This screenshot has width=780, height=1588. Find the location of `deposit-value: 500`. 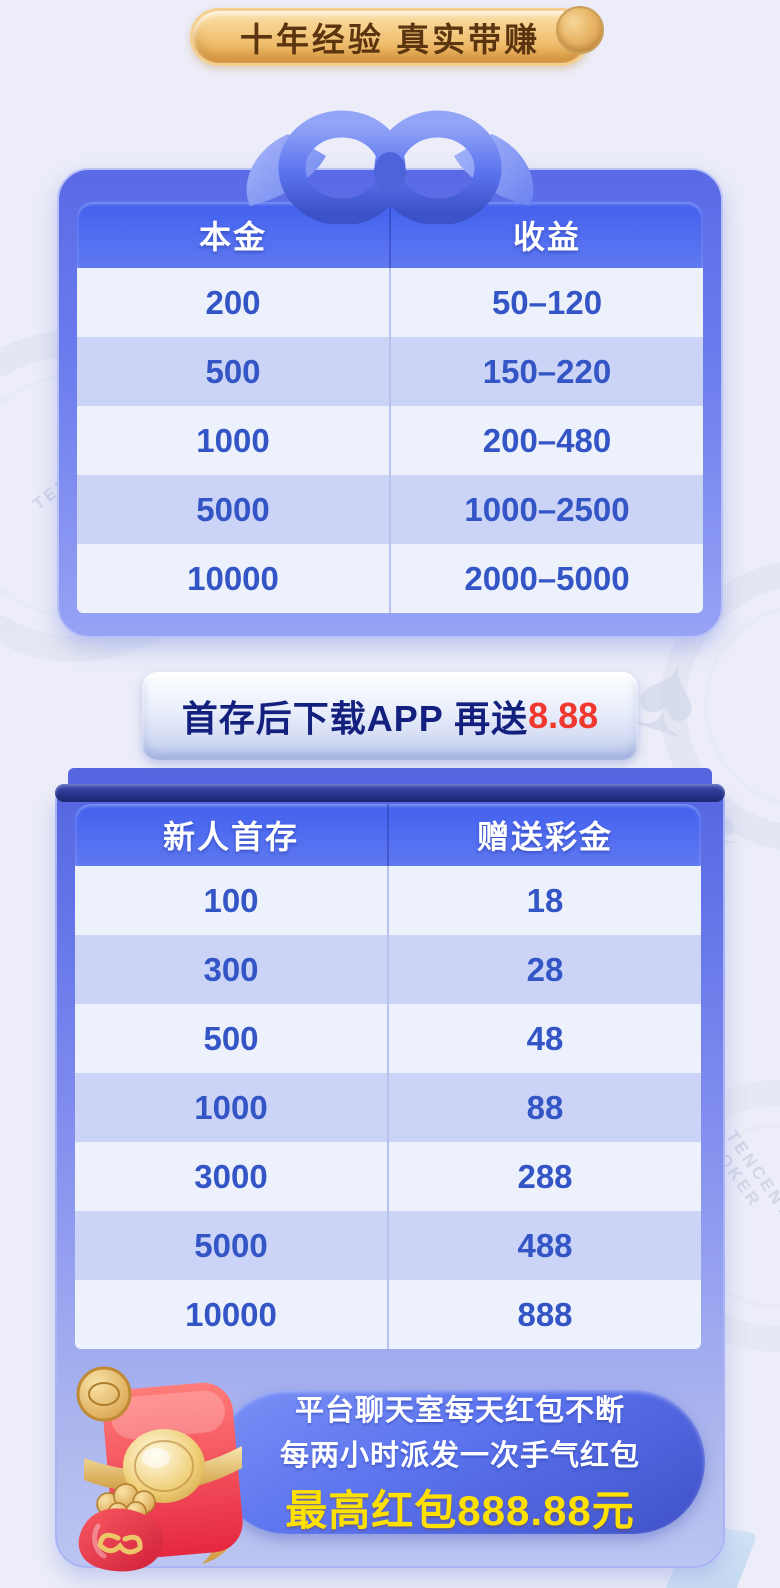

deposit-value: 500 is located at coordinates (232, 1038).